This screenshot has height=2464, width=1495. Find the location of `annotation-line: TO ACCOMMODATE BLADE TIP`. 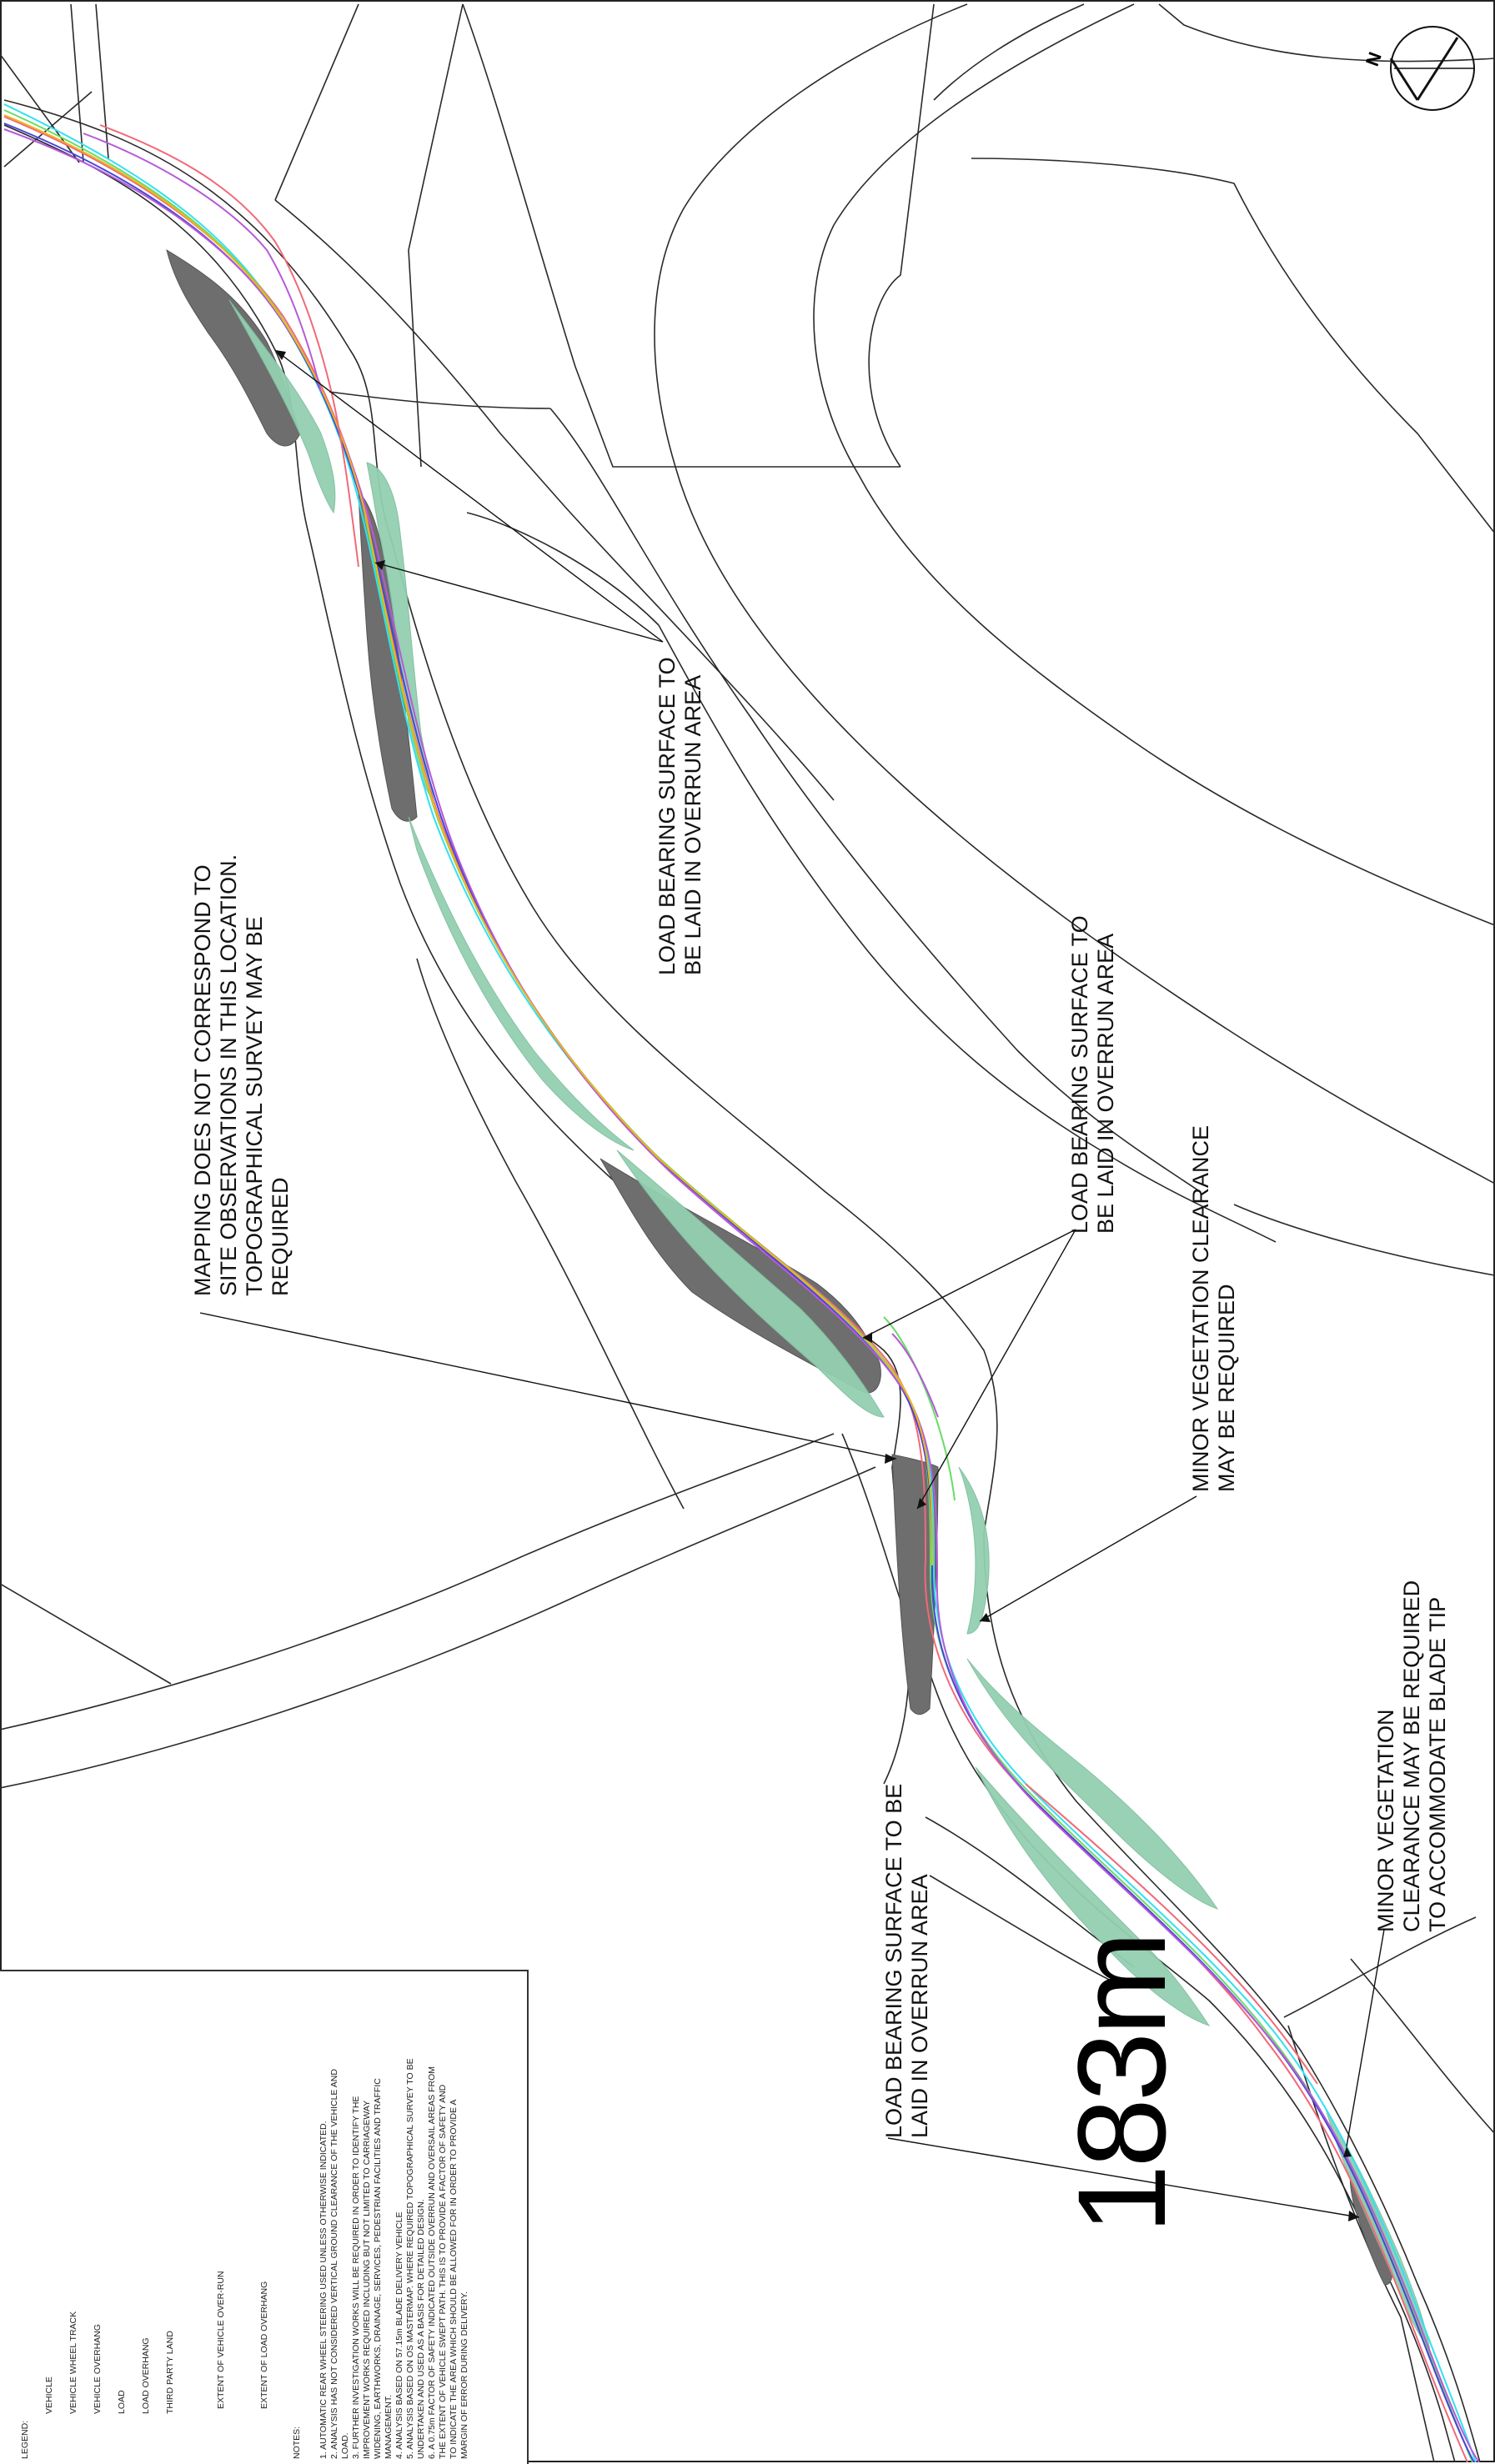

annotation-line: TO ACCOMMODATE BLADE TIP is located at coordinates (1437, 1764).